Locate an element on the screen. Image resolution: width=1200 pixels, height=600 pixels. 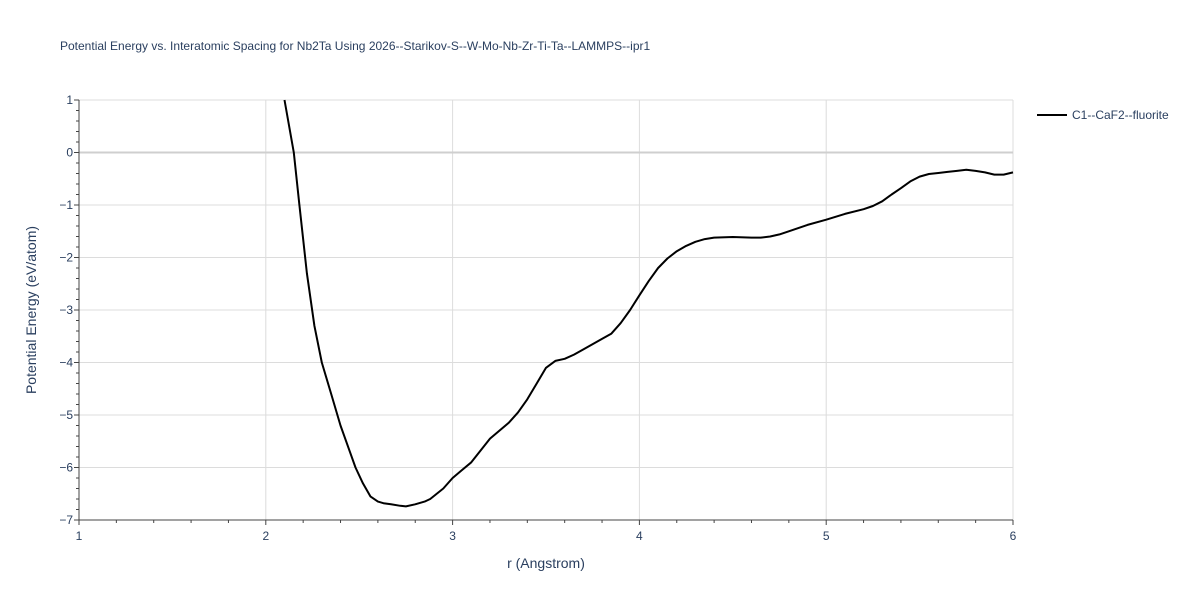
legend-label: C1--CaF2--fluorite is located at coordinates (1120, 115).